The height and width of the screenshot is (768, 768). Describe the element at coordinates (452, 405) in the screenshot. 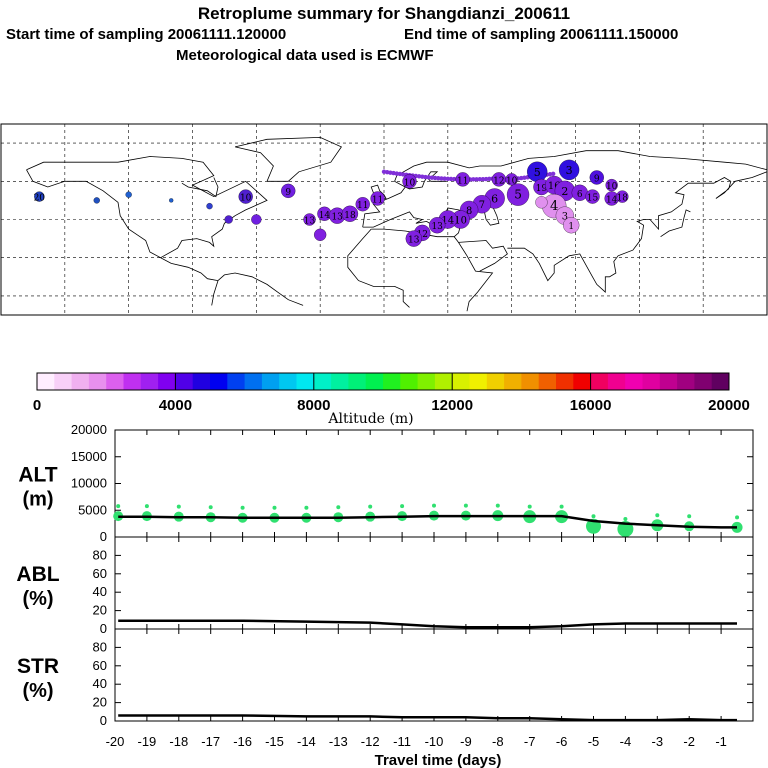

I see `colorbar-tick-label: 12000` at that location.